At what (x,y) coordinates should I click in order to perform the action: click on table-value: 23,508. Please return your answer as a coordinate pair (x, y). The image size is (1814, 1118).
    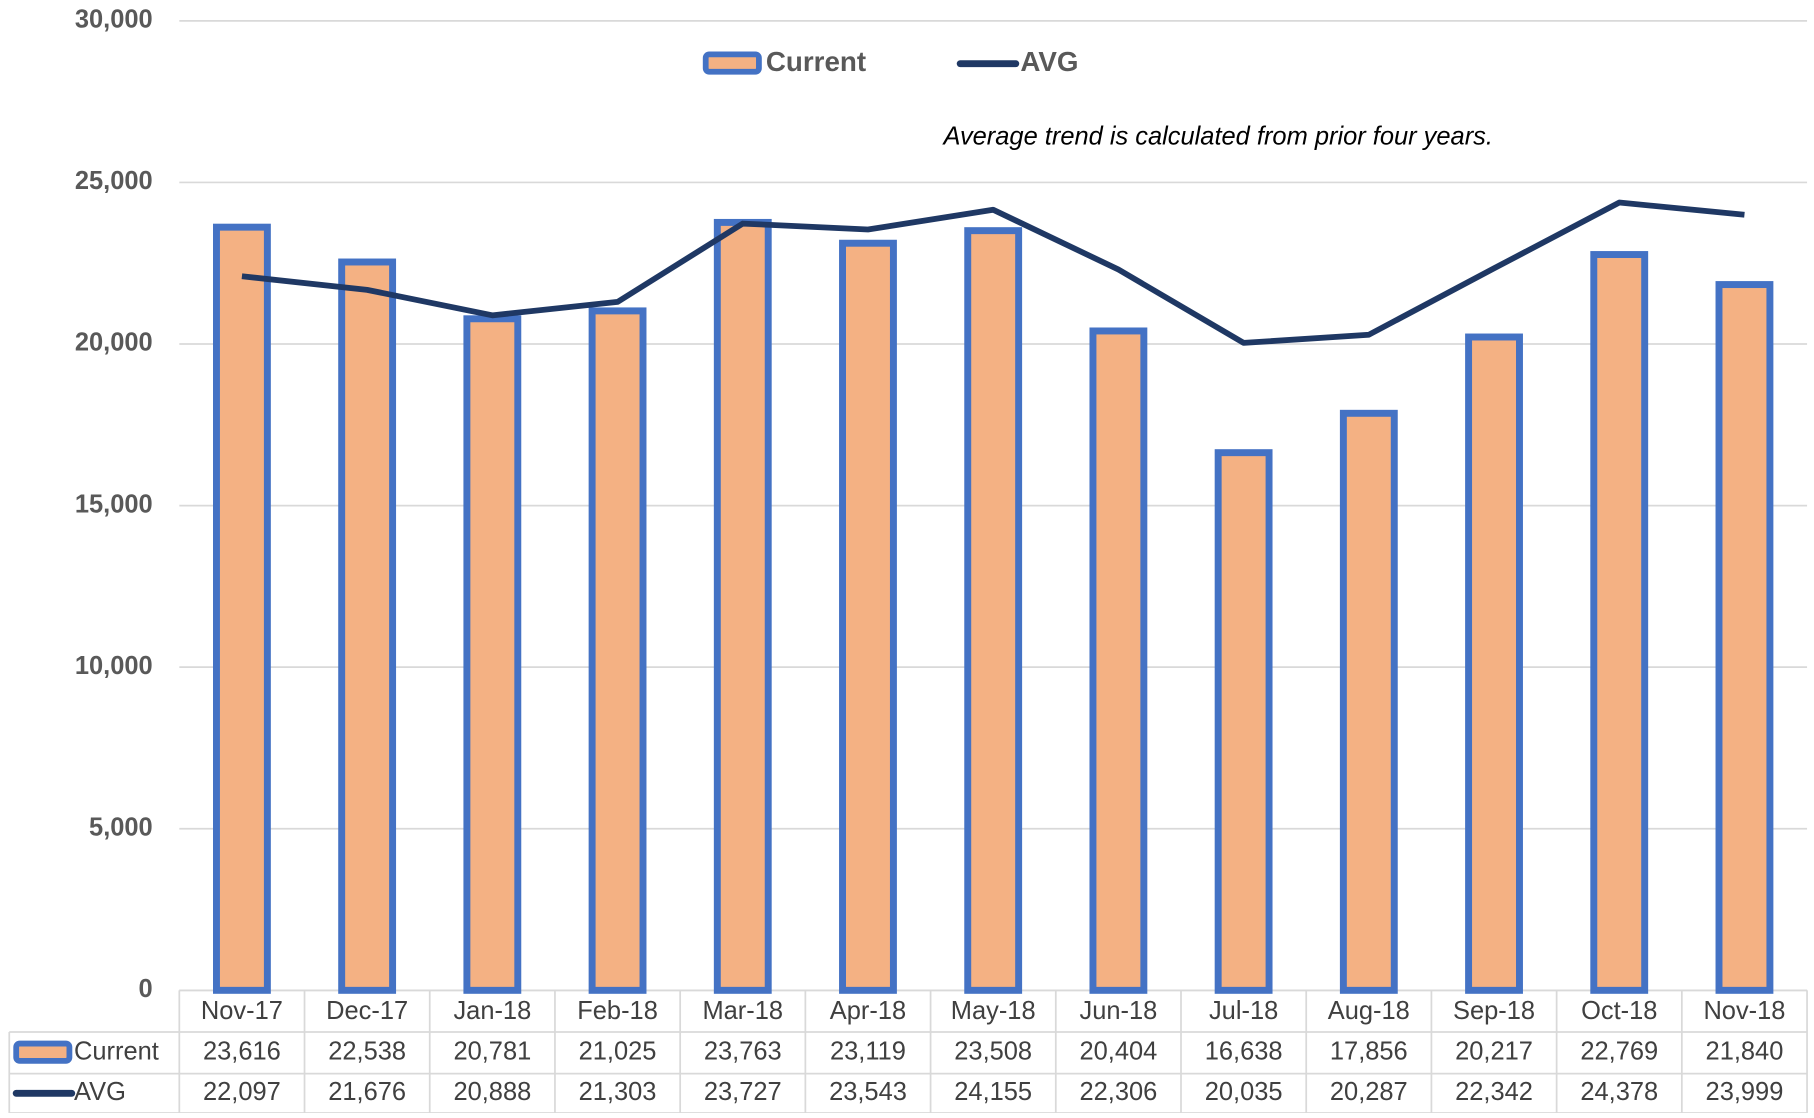
    Looking at the image, I should click on (993, 1052).